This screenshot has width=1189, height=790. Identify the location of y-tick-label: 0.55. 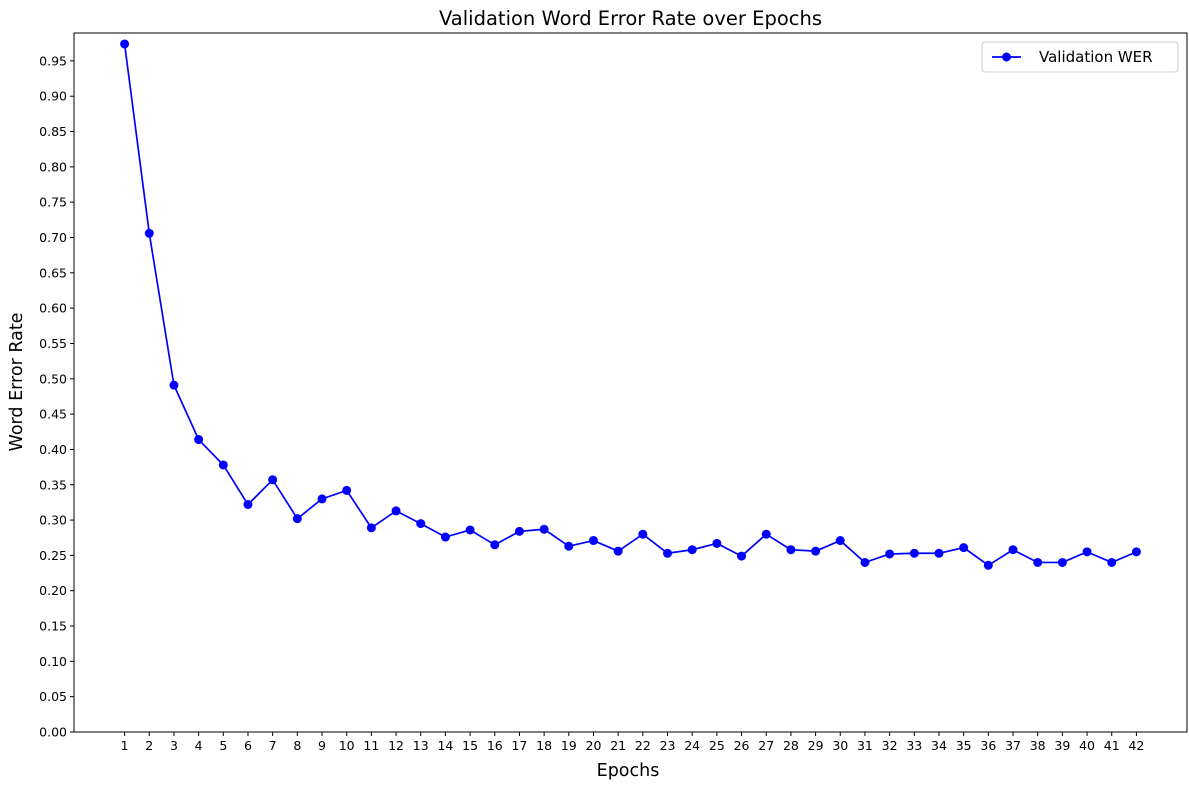
(53, 343).